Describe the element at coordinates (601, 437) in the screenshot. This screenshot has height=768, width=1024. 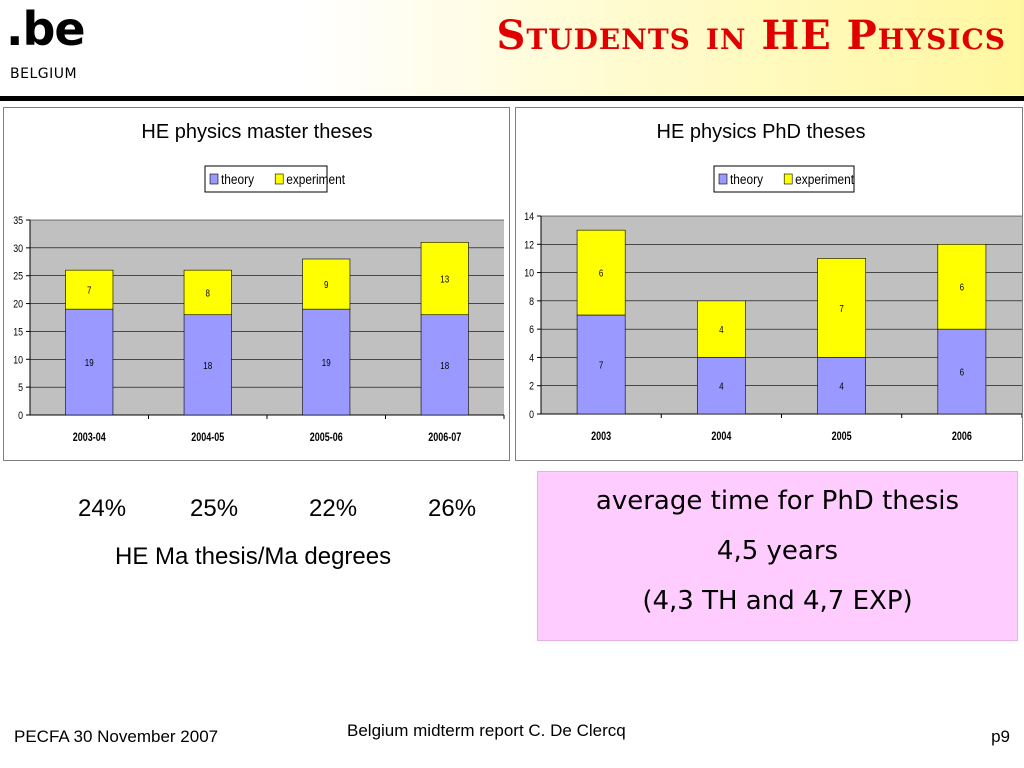
I see `x-tick-label: 2003` at that location.